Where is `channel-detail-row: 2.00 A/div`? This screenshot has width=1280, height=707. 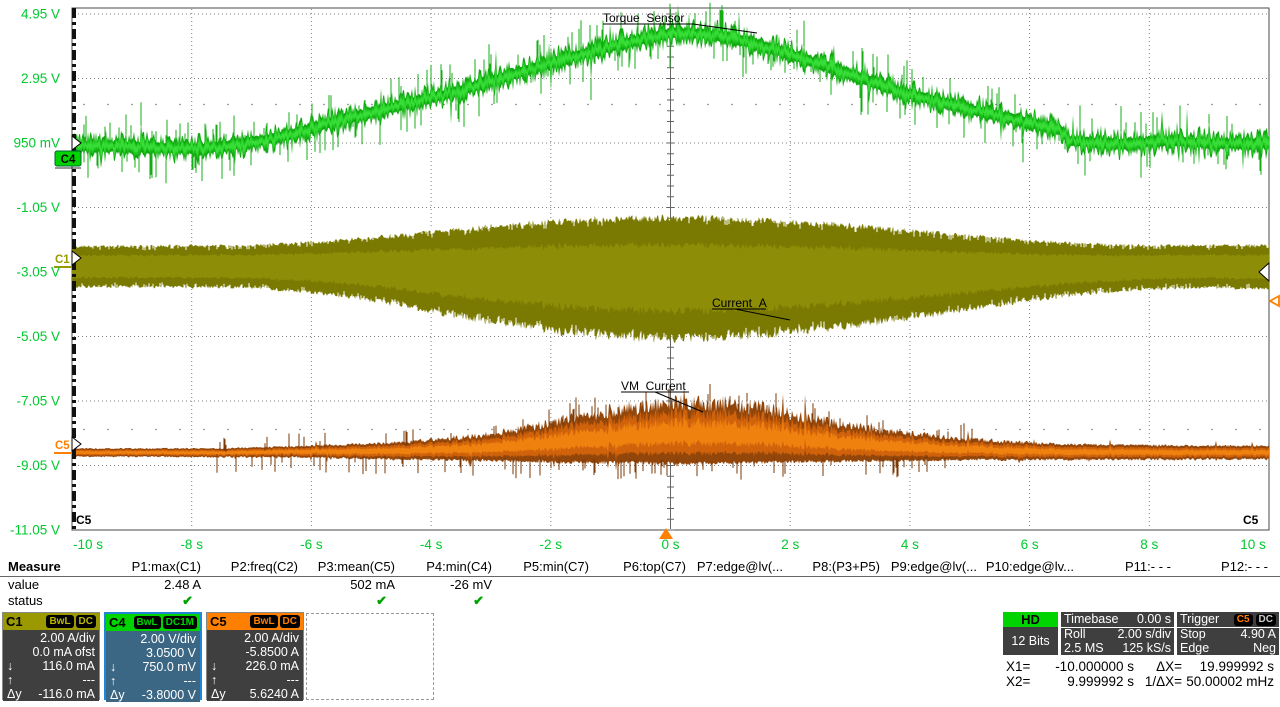
channel-detail-row: 2.00 A/div is located at coordinates (51, 638).